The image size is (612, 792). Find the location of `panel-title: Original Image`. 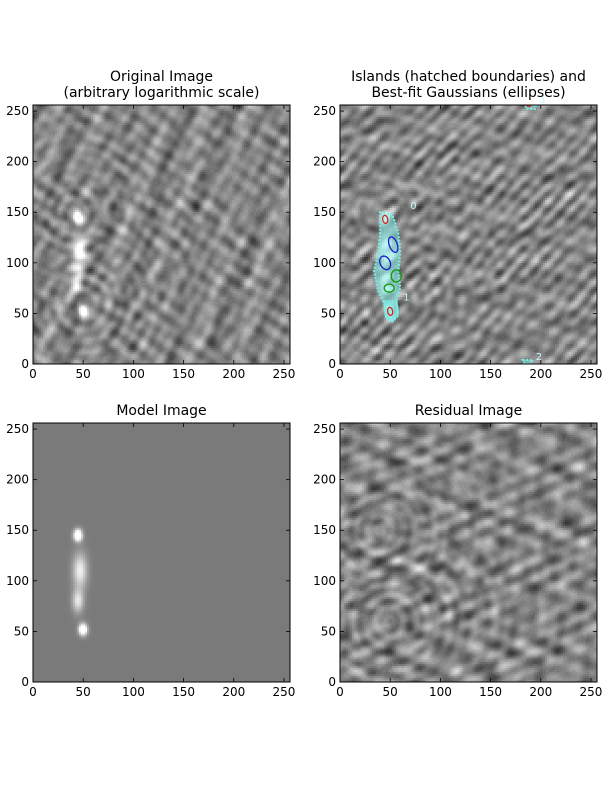

panel-title: Original Image is located at coordinates (161, 77).